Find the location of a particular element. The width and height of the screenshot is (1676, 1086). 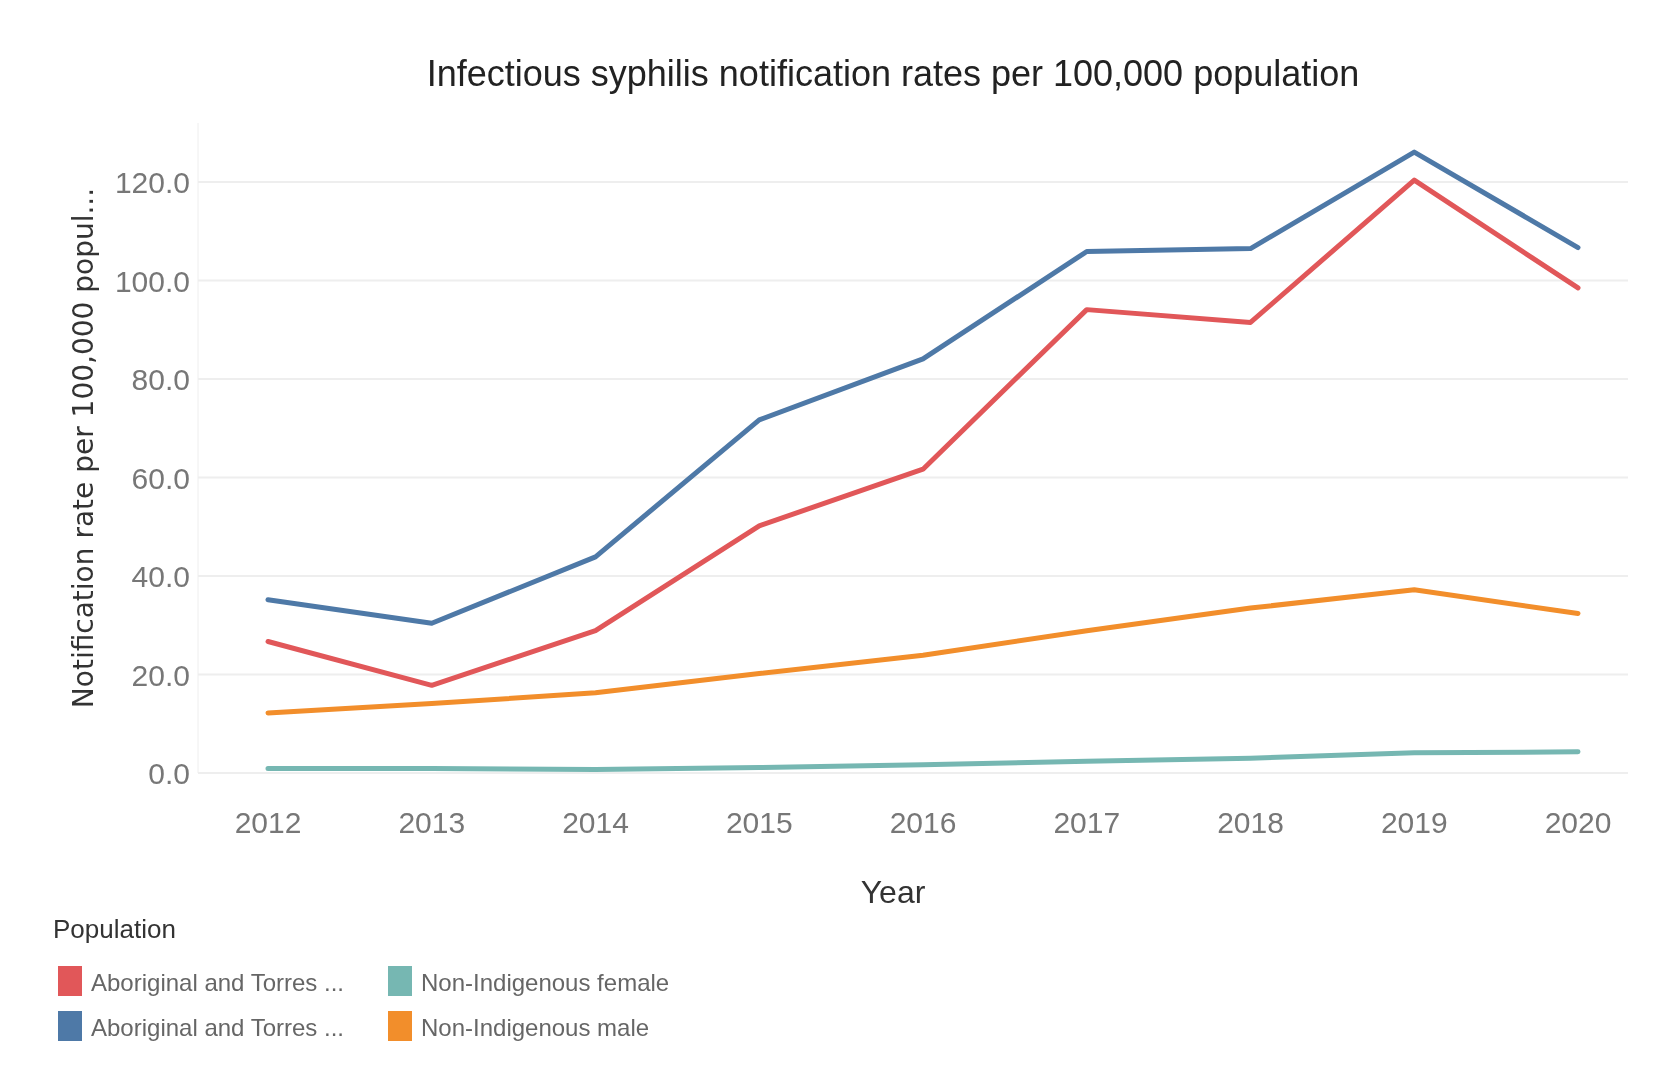

y-tick-label: 100.0 is located at coordinates (152, 281).